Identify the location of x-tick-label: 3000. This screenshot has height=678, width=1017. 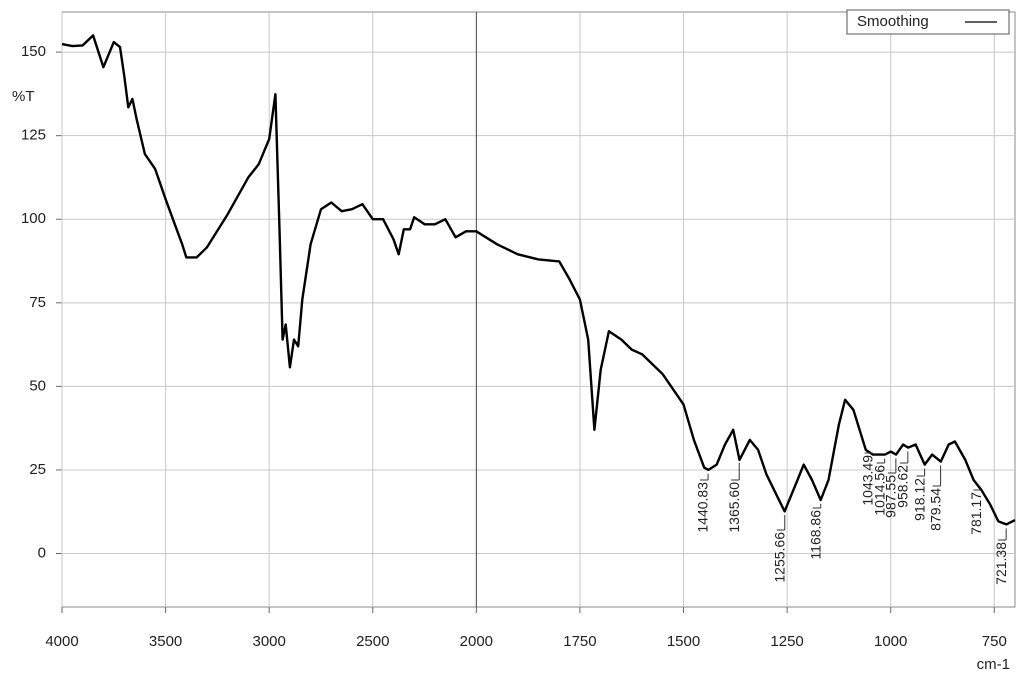
(268, 641).